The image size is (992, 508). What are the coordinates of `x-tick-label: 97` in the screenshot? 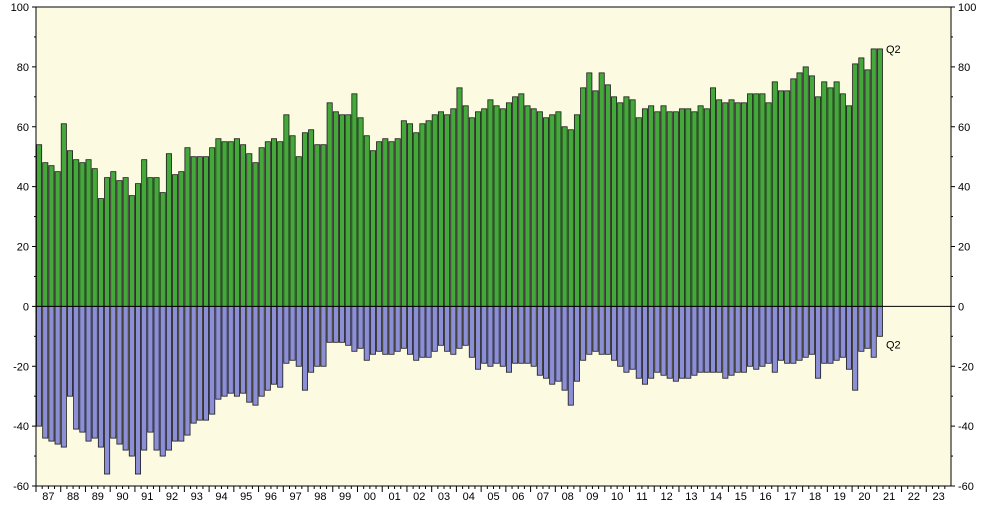 It's located at (296, 497).